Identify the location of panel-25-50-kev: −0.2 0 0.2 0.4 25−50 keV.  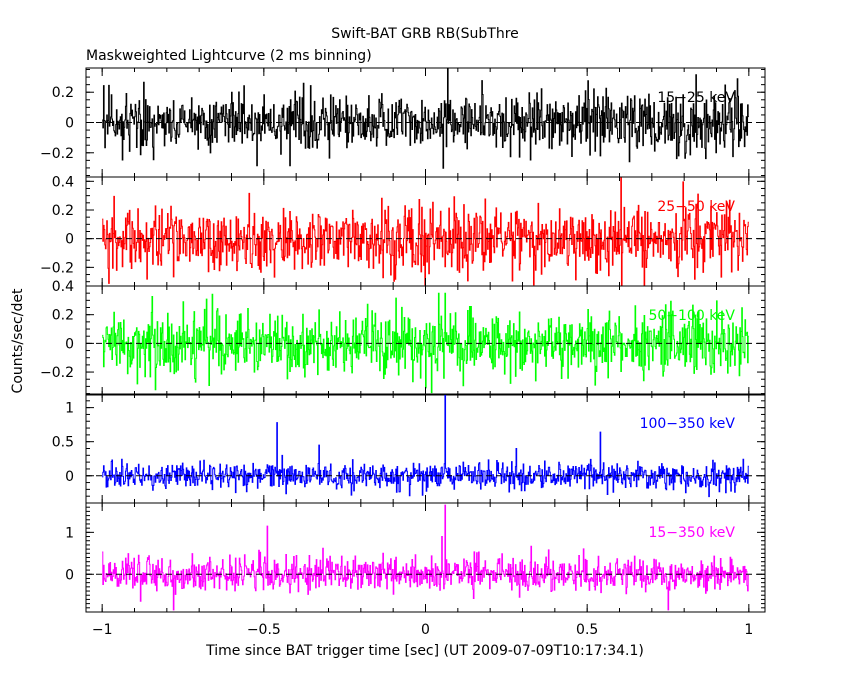
(403, 230).